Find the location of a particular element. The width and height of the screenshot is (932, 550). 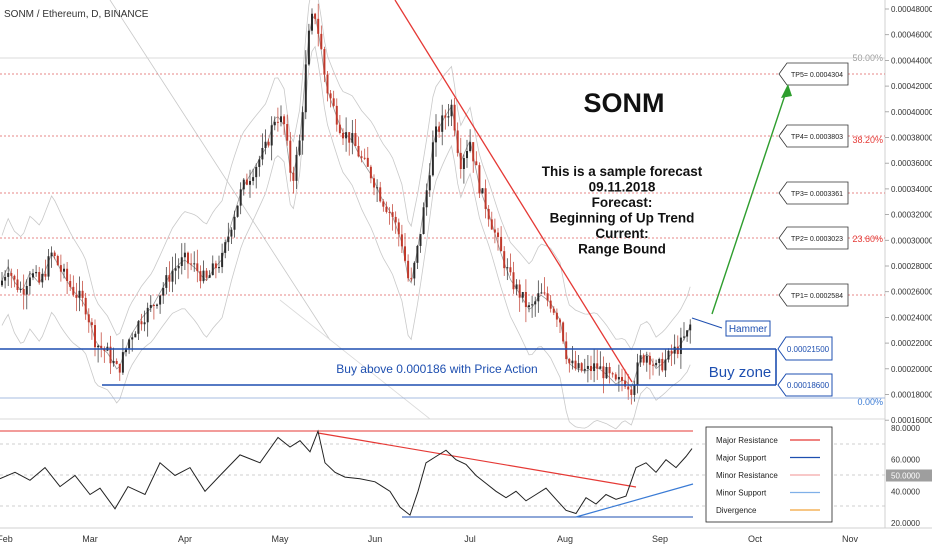

hammer-label: Hammer is located at coordinates (748, 329).